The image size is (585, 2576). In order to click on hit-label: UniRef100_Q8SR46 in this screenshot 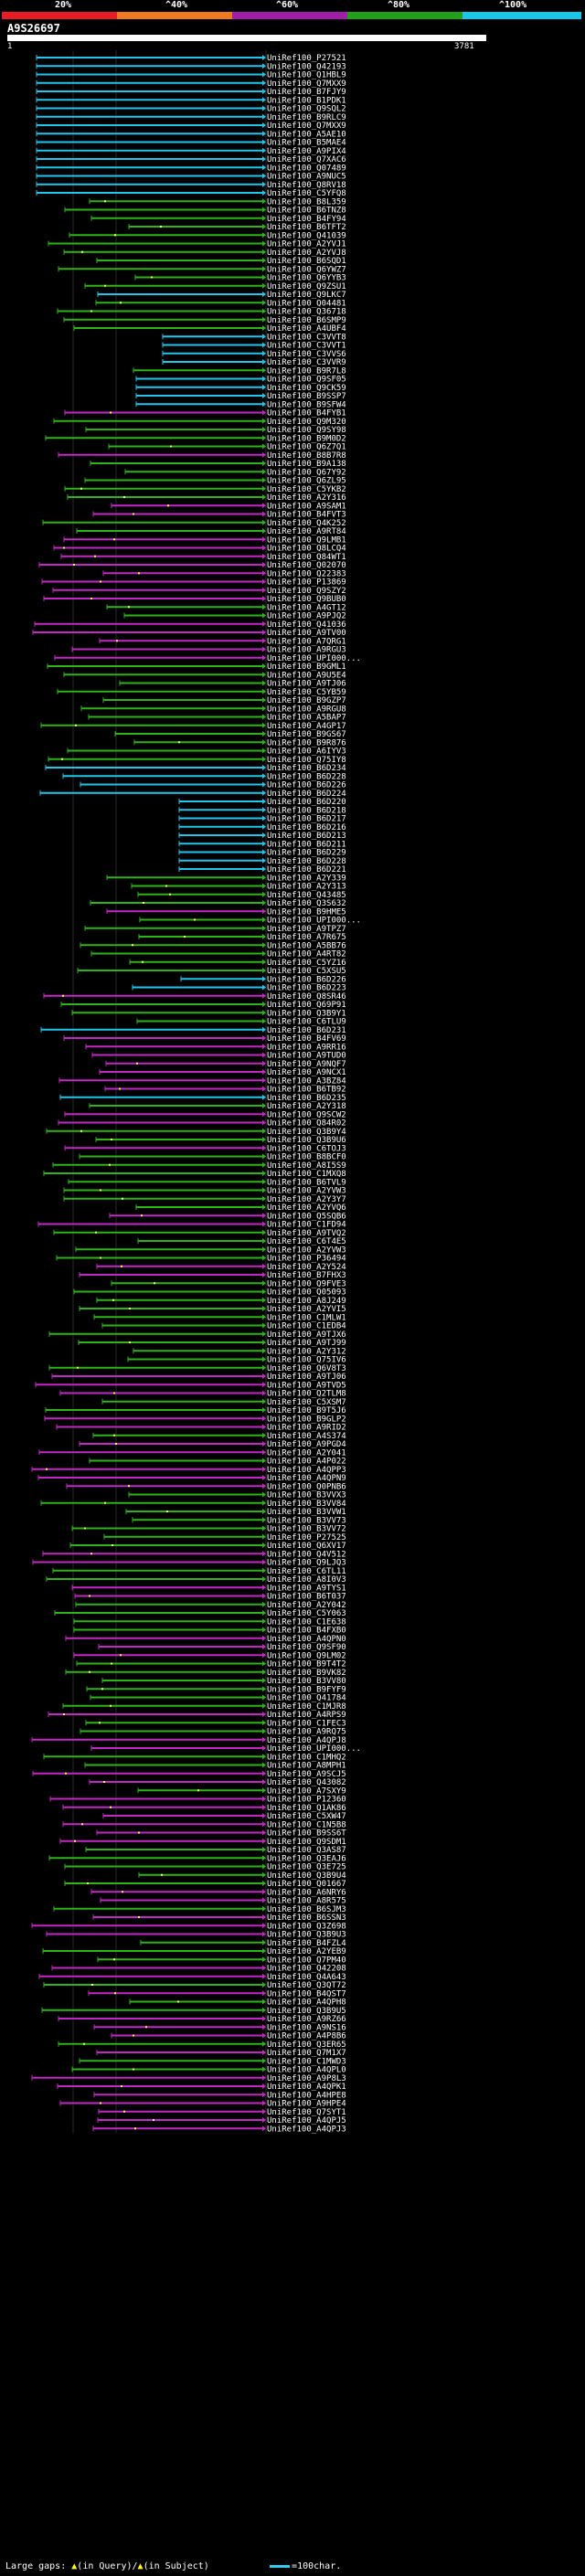, I will do `click(307, 997)`.